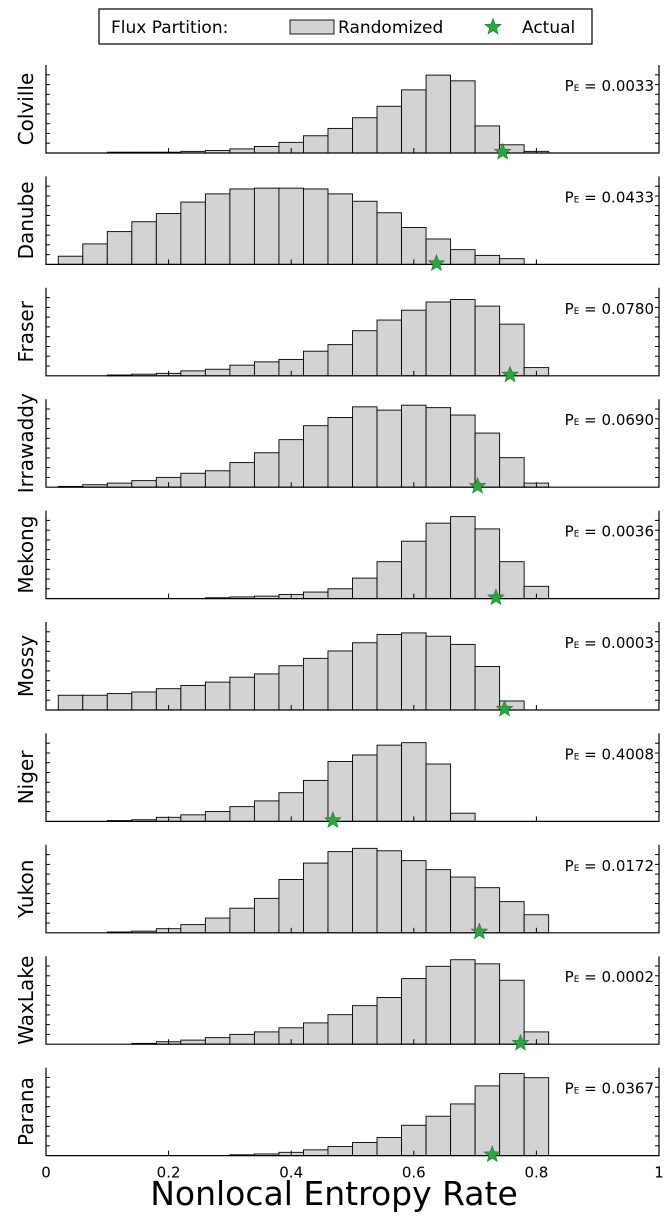 Image resolution: width=669 pixels, height=1220 pixels. What do you see at coordinates (337, 1003) in the screenshot?
I see `panel-waxlake: WaxLake PE = 0.0002` at bounding box center [337, 1003].